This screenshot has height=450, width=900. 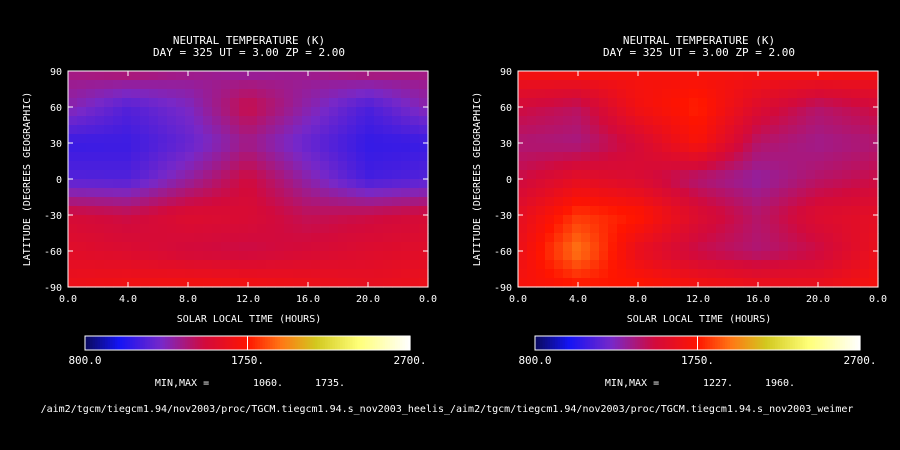 I want to click on min-value: 1227., so click(x=718, y=383).